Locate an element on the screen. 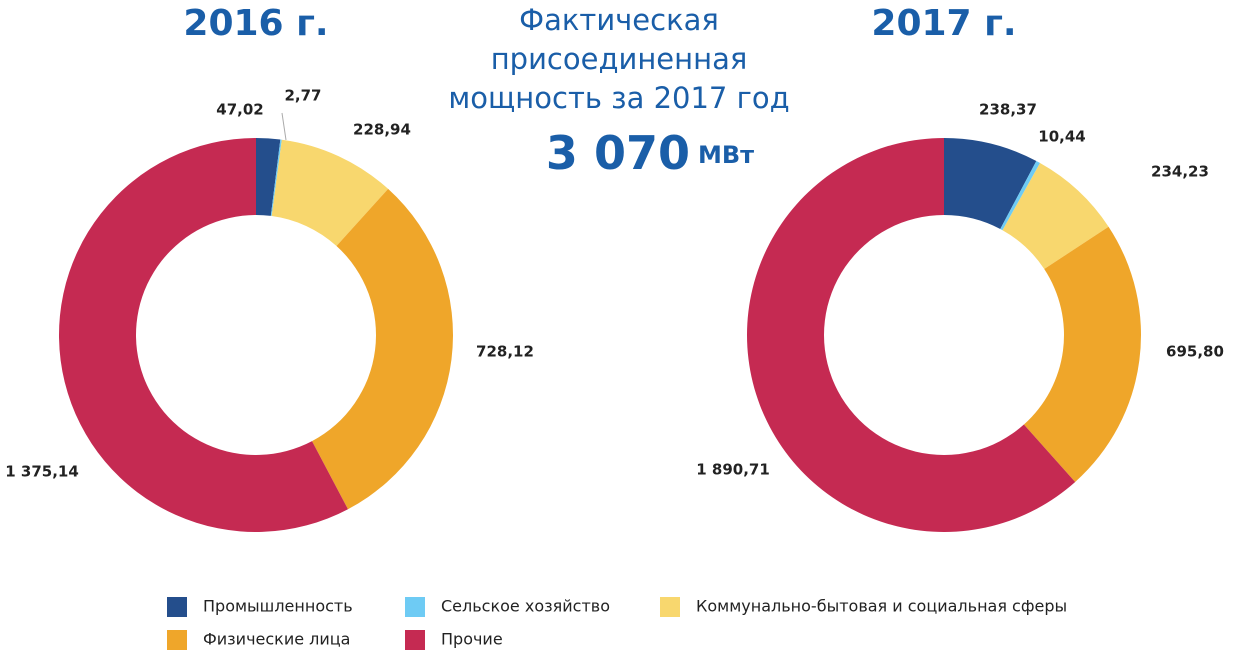 This screenshot has height=652, width=1238. data-label: 238,37 is located at coordinates (1008, 110).